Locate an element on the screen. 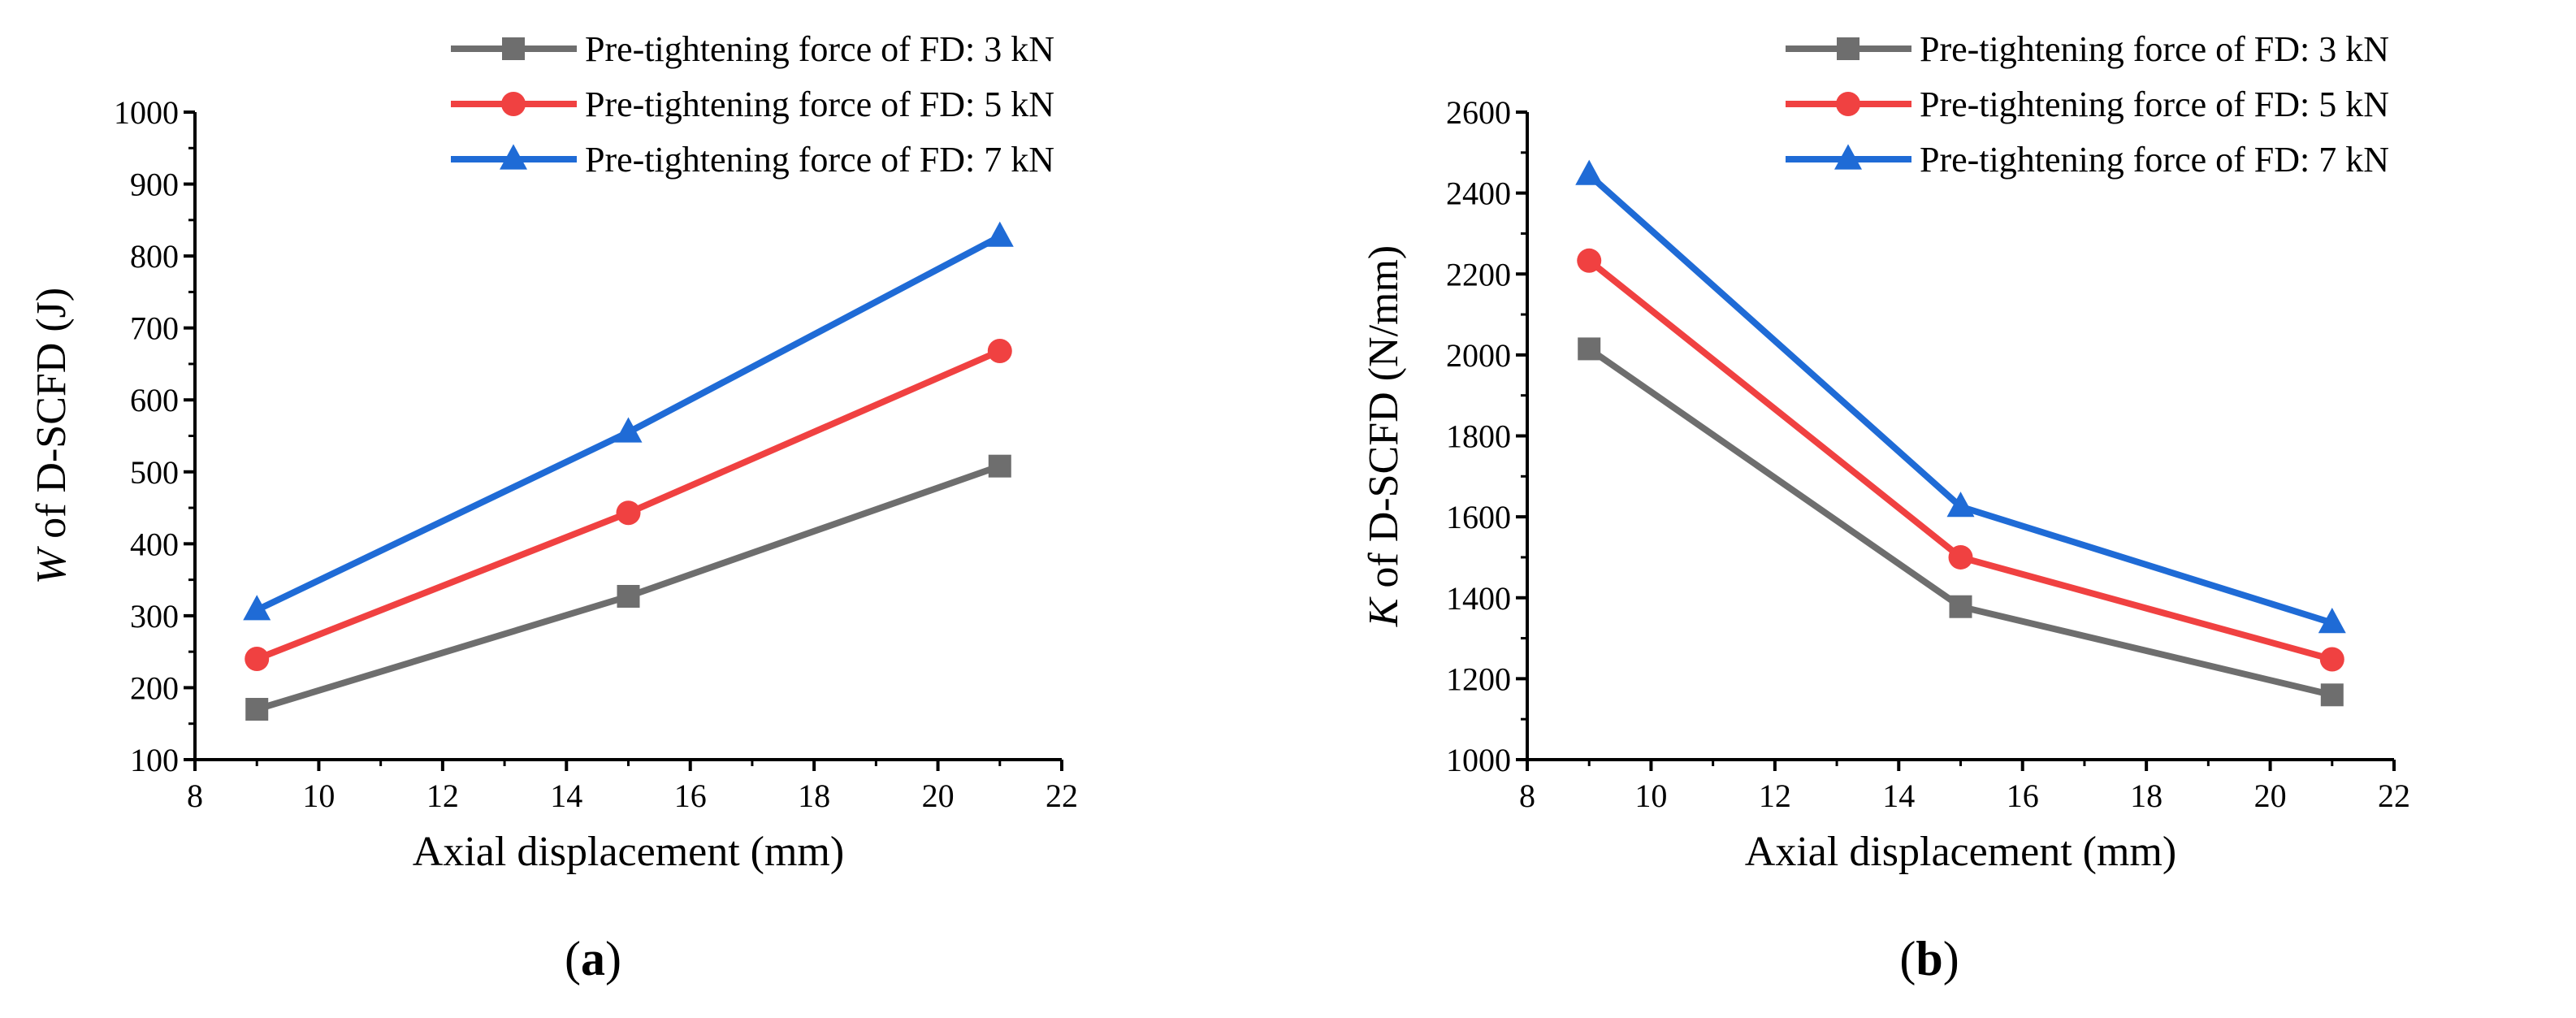  y-tick-label: 1600 is located at coordinates (1479, 517).